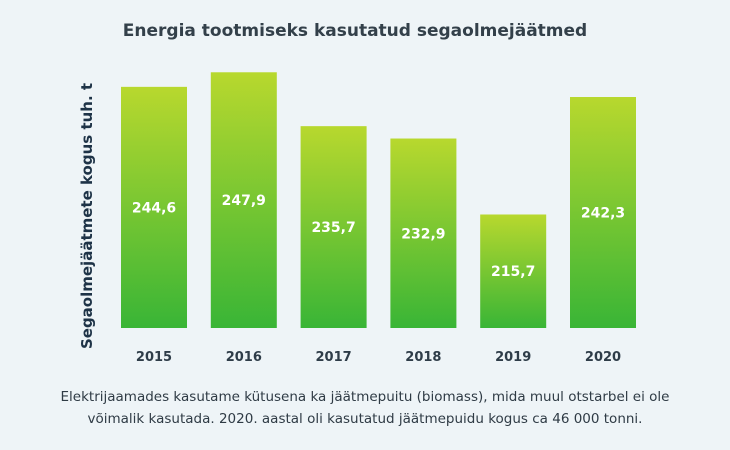 The image size is (730, 450). I want to click on data-label-2016: 247,9, so click(244, 201).